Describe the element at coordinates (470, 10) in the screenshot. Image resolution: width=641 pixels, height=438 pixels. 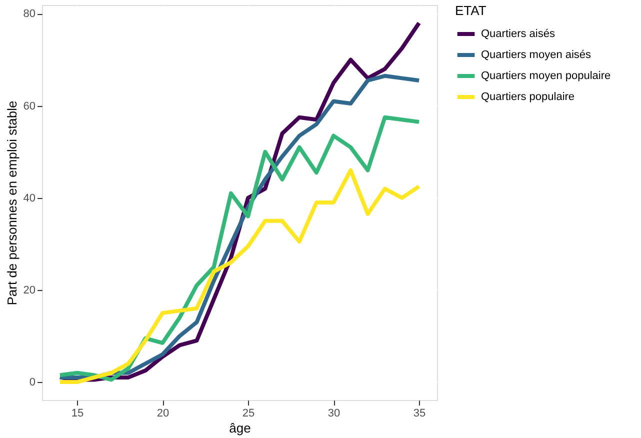
I see `legend-title: ETAT` at that location.